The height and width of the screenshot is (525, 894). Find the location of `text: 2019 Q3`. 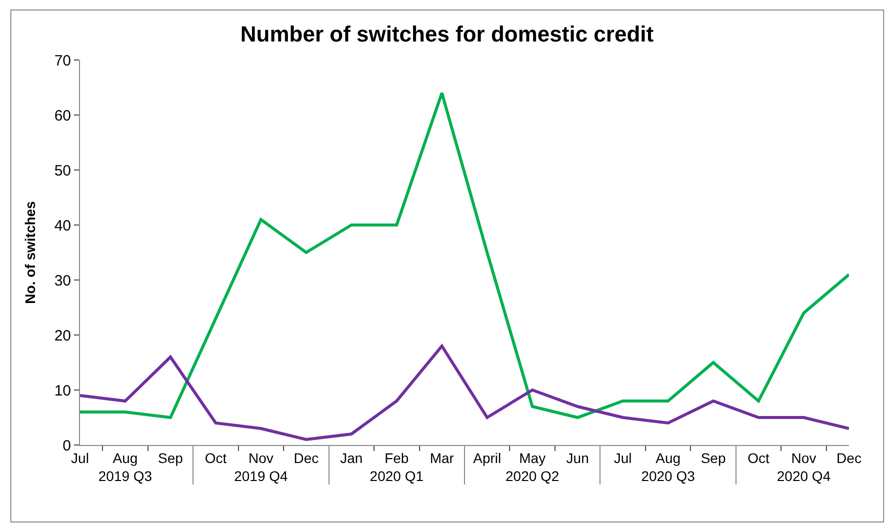

text: 2019 Q3 is located at coordinates (125, 476).